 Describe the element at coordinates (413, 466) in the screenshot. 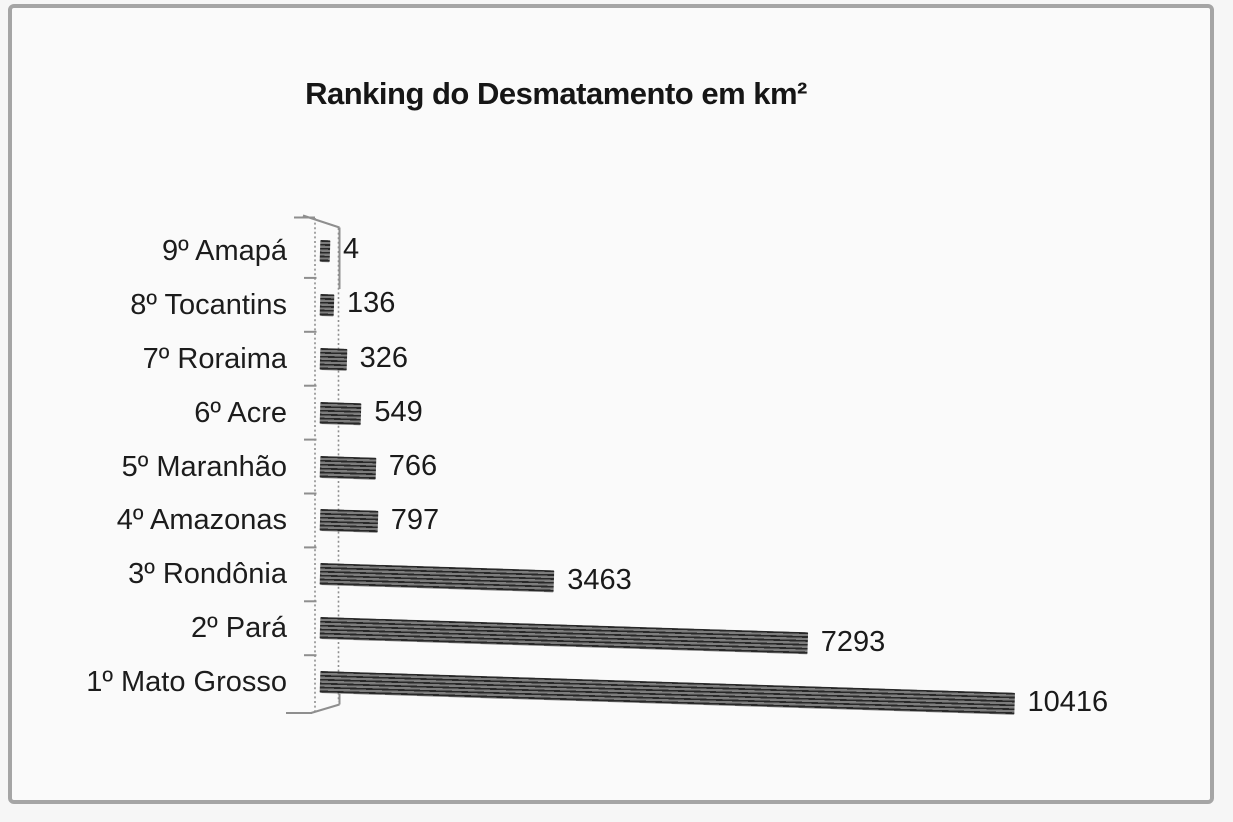

I see `value-label: 766` at that location.